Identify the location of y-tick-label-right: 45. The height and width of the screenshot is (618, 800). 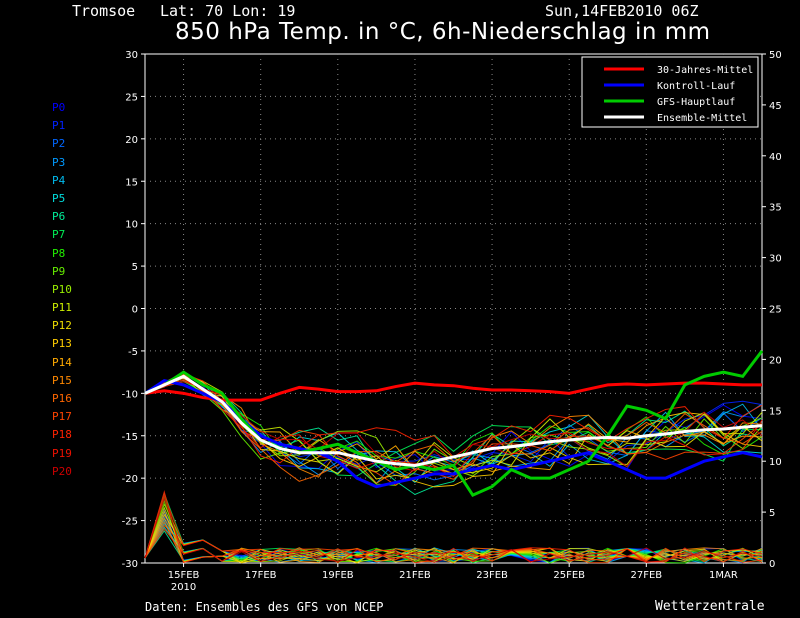
(775, 106).